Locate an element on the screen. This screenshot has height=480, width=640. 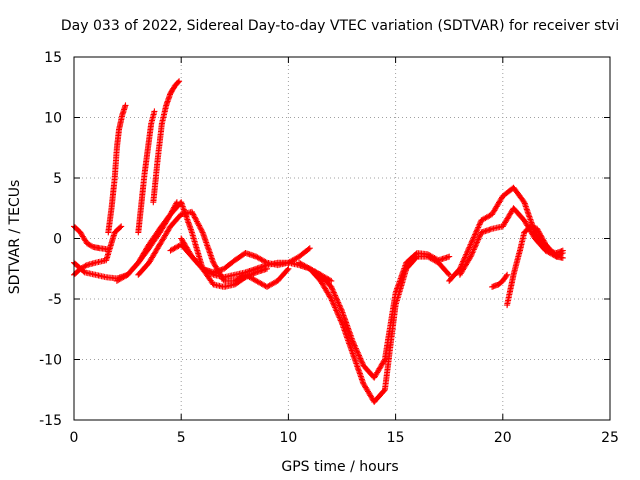
y-tick-label: 15 is located at coordinates (53, 58).